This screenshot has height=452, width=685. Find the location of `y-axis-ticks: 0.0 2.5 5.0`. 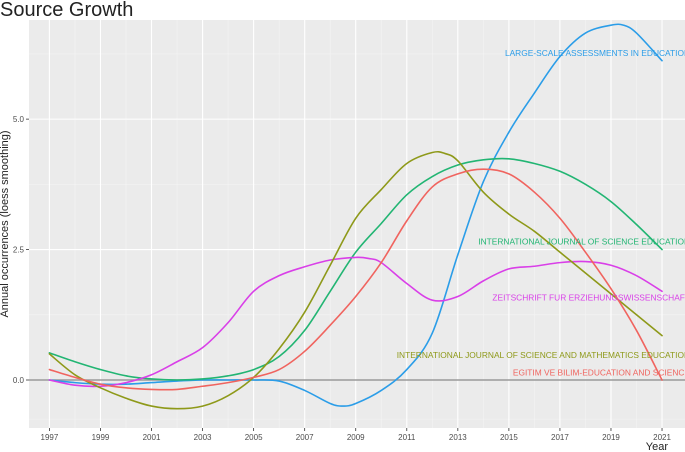

y-axis-ticks: 0.0 2.5 5.0 is located at coordinates (21, 250).